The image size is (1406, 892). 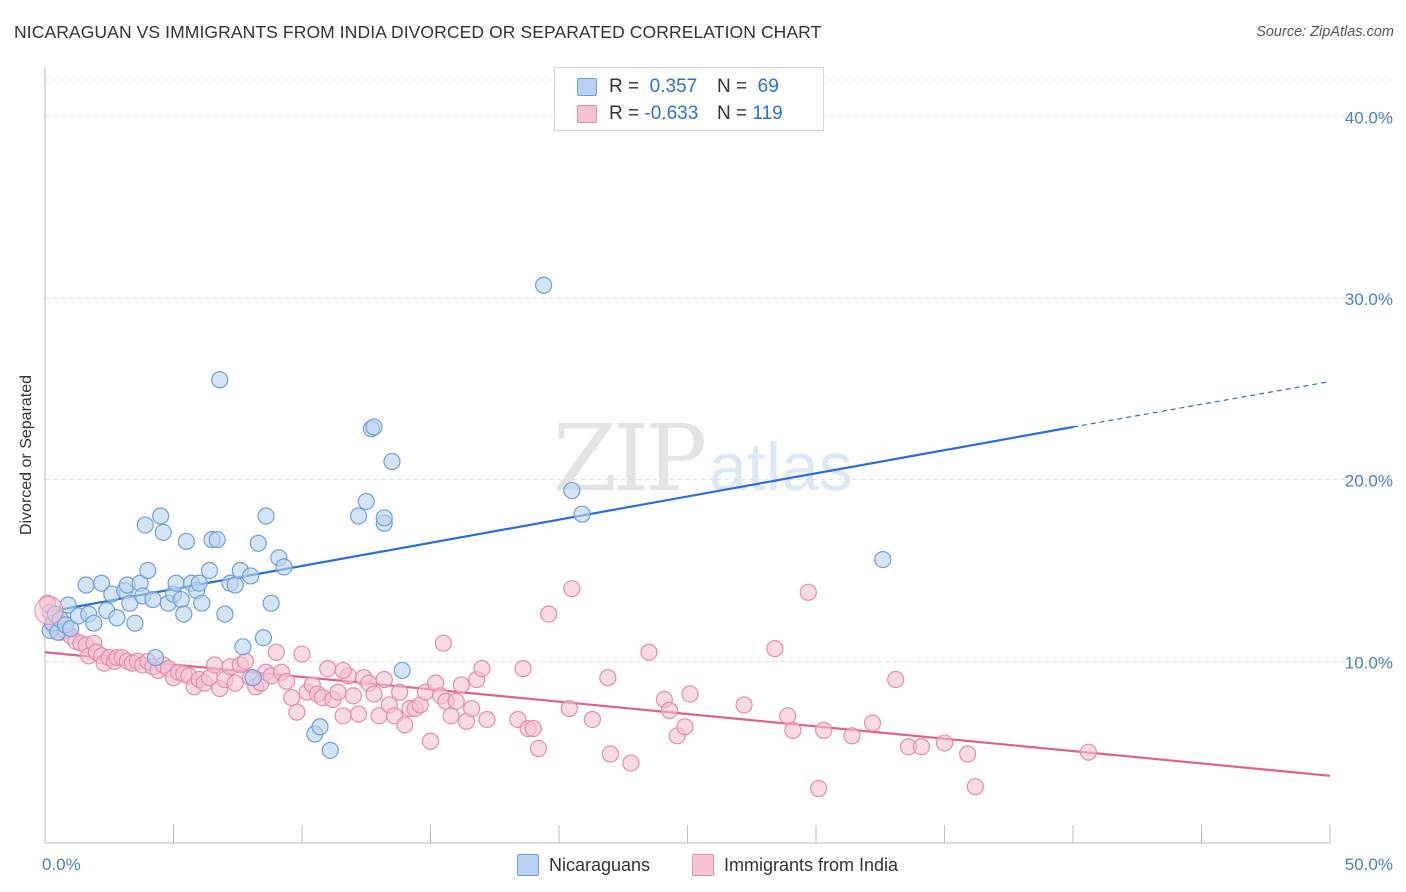 I want to click on legend-n-stat: N = 69, so click(x=748, y=87).